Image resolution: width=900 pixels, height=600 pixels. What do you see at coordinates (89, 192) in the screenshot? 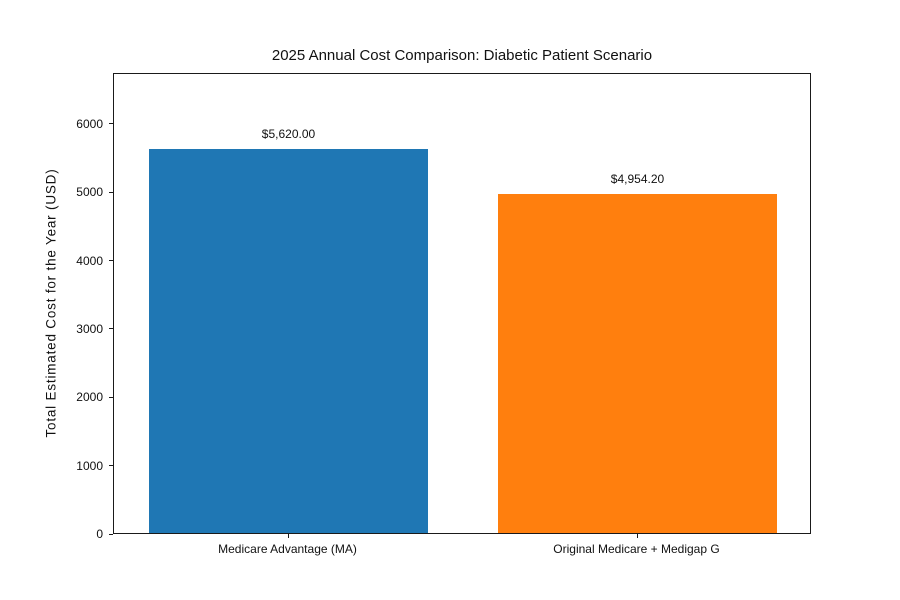
I see `y-tick-label: 5000` at bounding box center [89, 192].